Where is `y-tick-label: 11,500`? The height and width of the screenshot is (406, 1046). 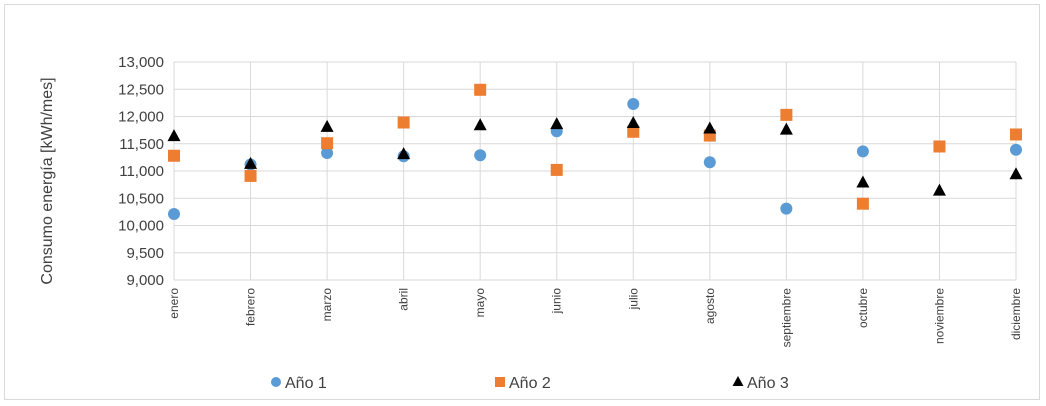 y-tick-label: 11,500 is located at coordinates (141, 144).